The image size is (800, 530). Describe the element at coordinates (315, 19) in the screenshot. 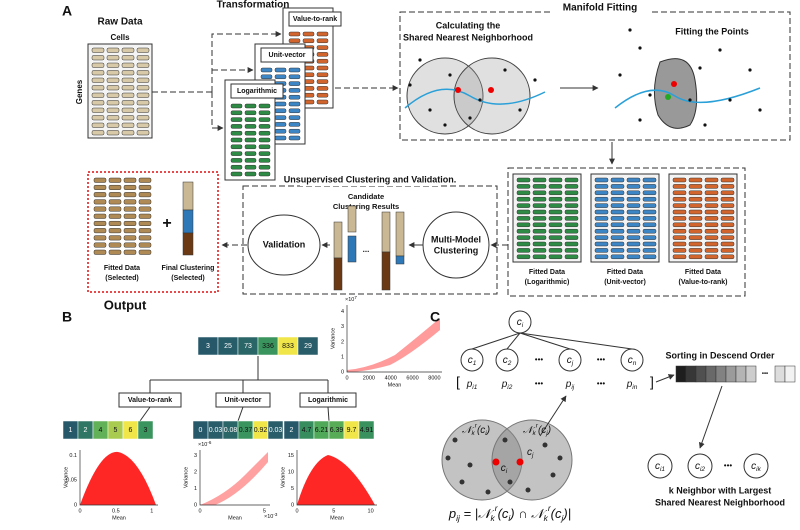

I see `method-label-box` at that location.